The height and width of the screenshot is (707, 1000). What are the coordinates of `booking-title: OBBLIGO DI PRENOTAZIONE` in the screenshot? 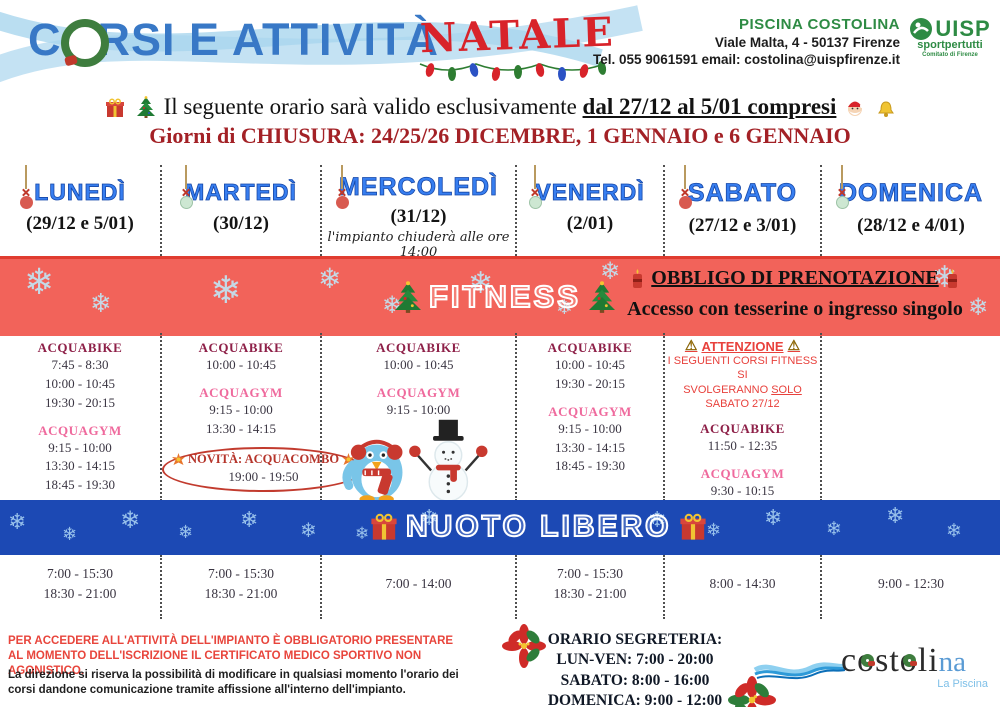 It's located at (795, 278).